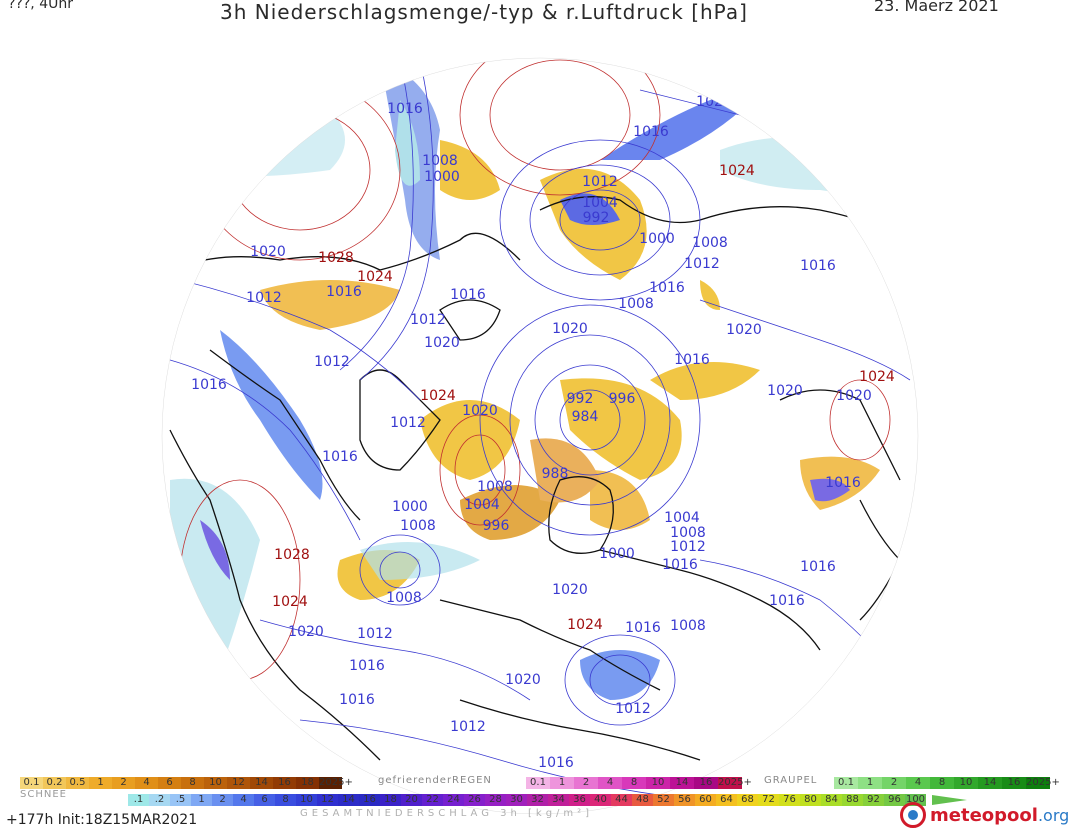  I want to click on legend-swatch: 92, so click(873, 800).